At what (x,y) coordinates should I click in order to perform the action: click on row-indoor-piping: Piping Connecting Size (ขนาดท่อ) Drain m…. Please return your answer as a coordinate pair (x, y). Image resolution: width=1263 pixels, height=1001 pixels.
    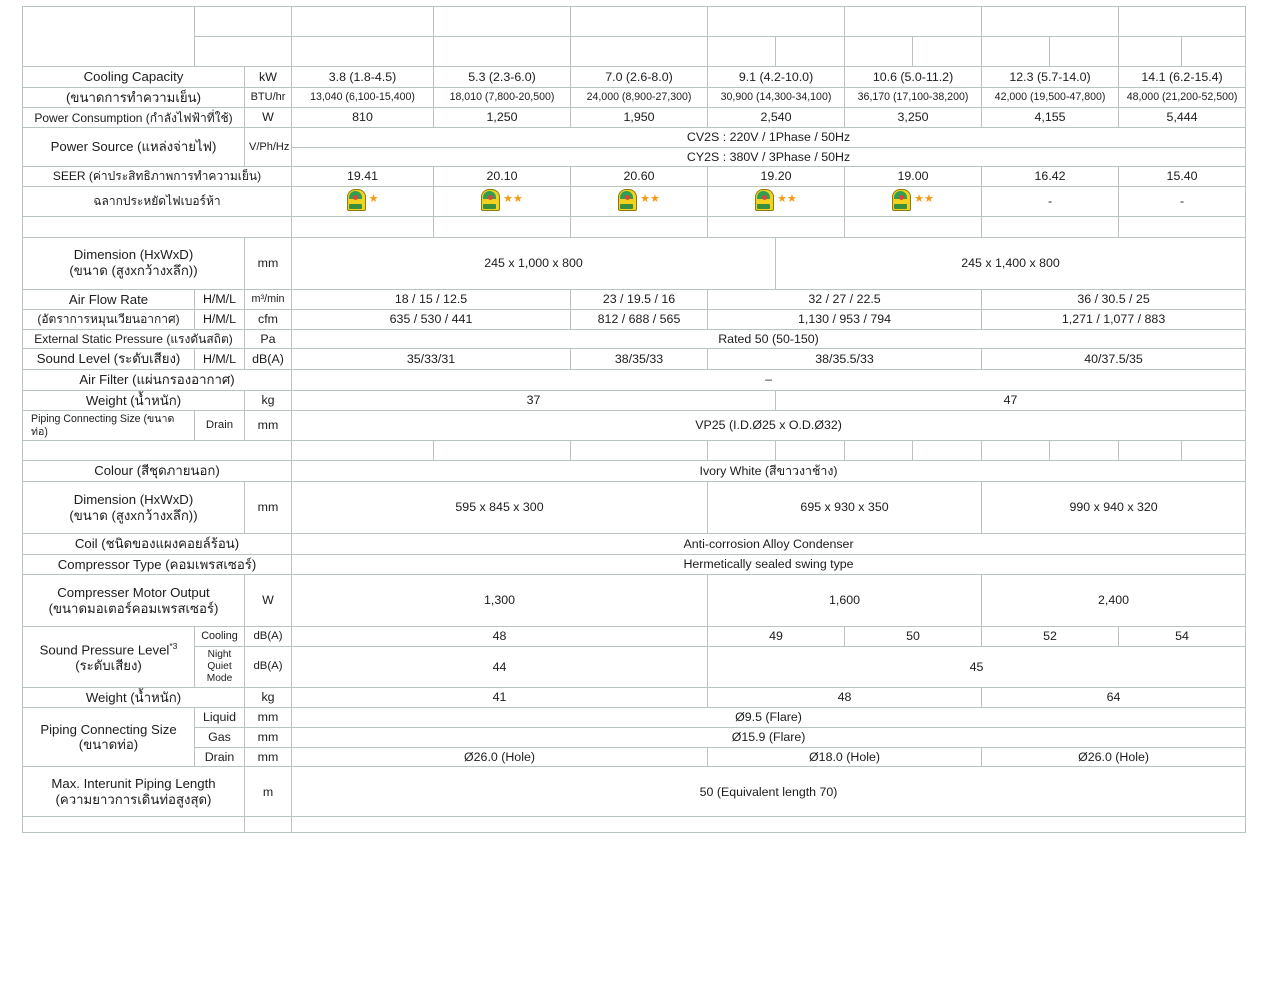
    Looking at the image, I should click on (634, 426).